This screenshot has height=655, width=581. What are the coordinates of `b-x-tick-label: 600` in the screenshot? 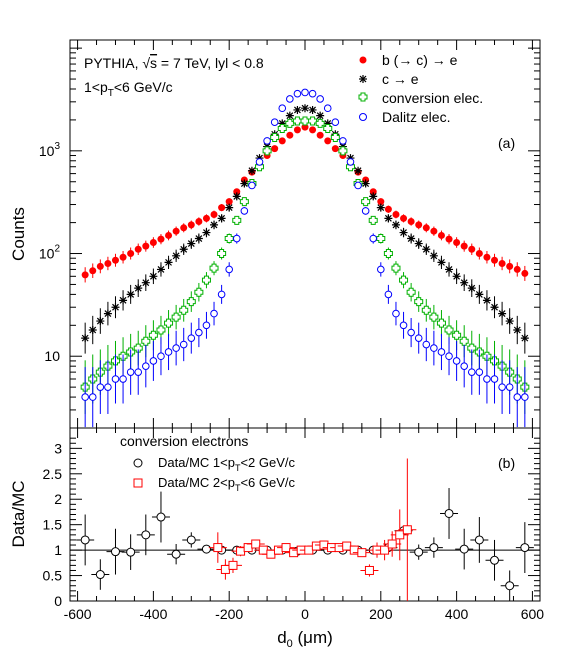 It's located at (533, 614).